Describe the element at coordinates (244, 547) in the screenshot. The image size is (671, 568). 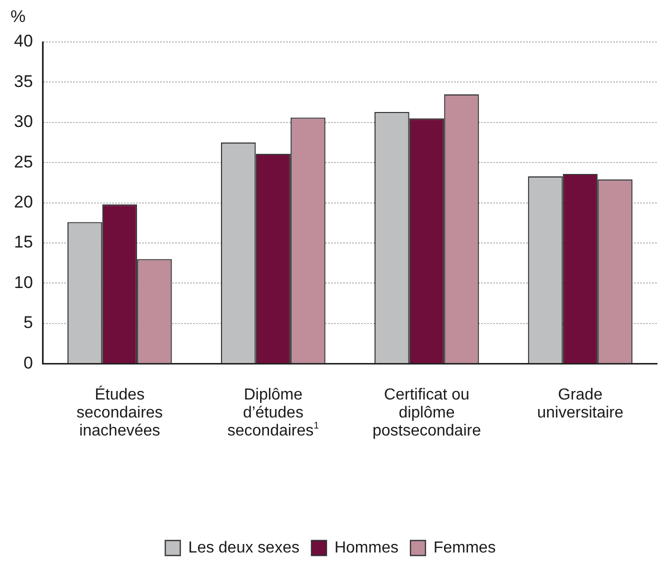
I see `legend-label: Les deux sexes` at that location.